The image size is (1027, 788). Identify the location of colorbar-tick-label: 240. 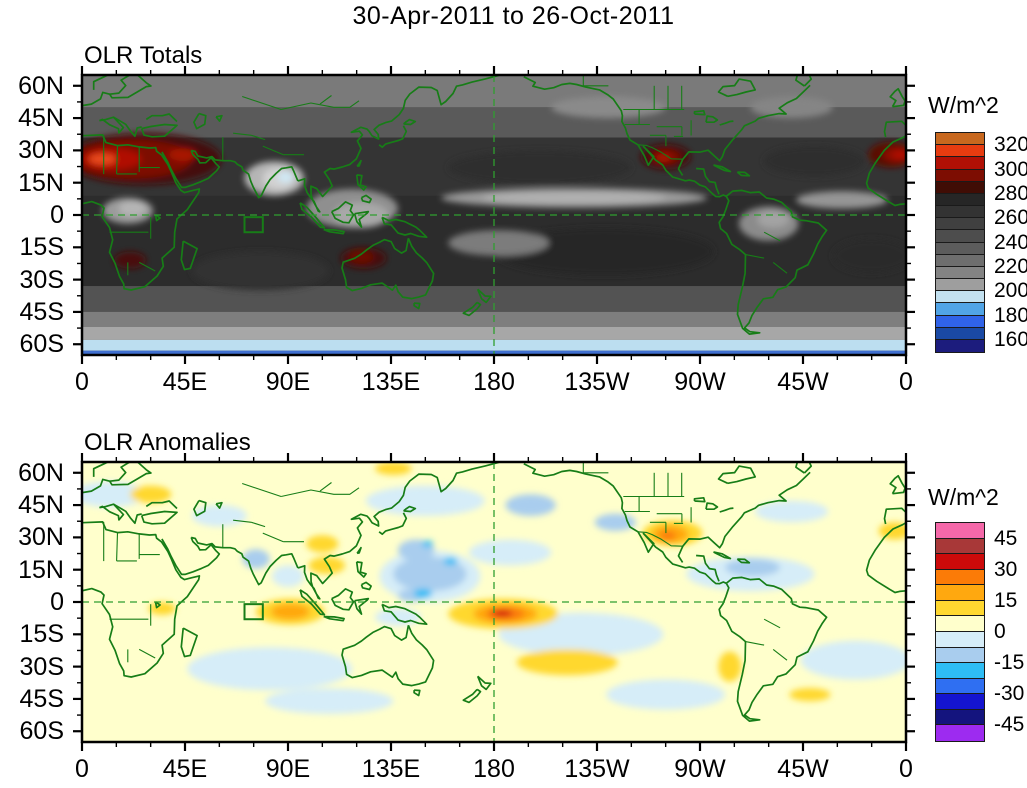
(1010, 242).